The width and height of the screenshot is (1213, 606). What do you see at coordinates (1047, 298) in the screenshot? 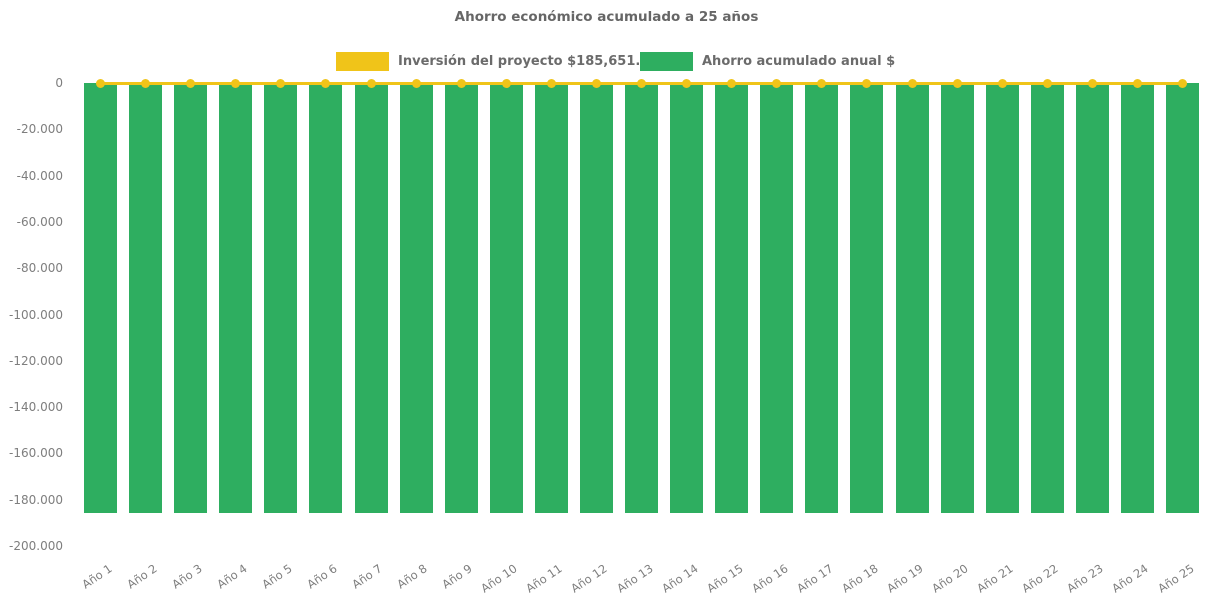
I see `bar-año-22` at bounding box center [1047, 298].